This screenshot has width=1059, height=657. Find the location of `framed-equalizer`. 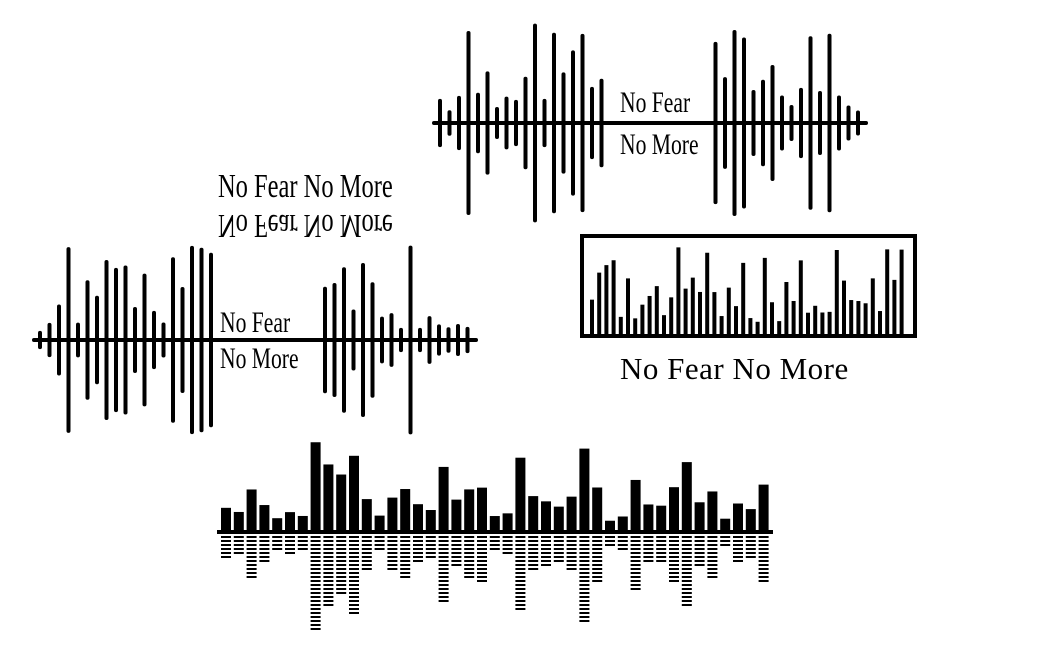

framed-equalizer is located at coordinates (747, 290).